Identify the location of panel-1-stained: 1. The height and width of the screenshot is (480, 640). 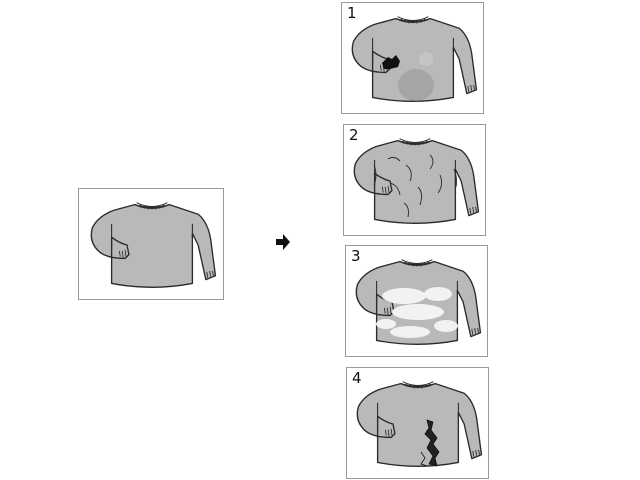
(412, 58).